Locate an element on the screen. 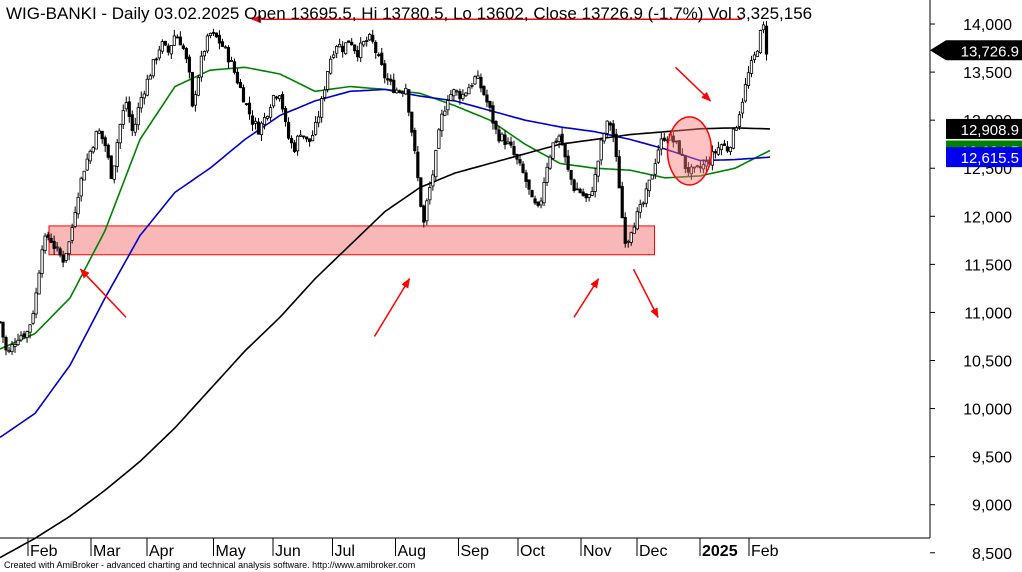  y-tick-label: 9,000 is located at coordinates (992, 506).